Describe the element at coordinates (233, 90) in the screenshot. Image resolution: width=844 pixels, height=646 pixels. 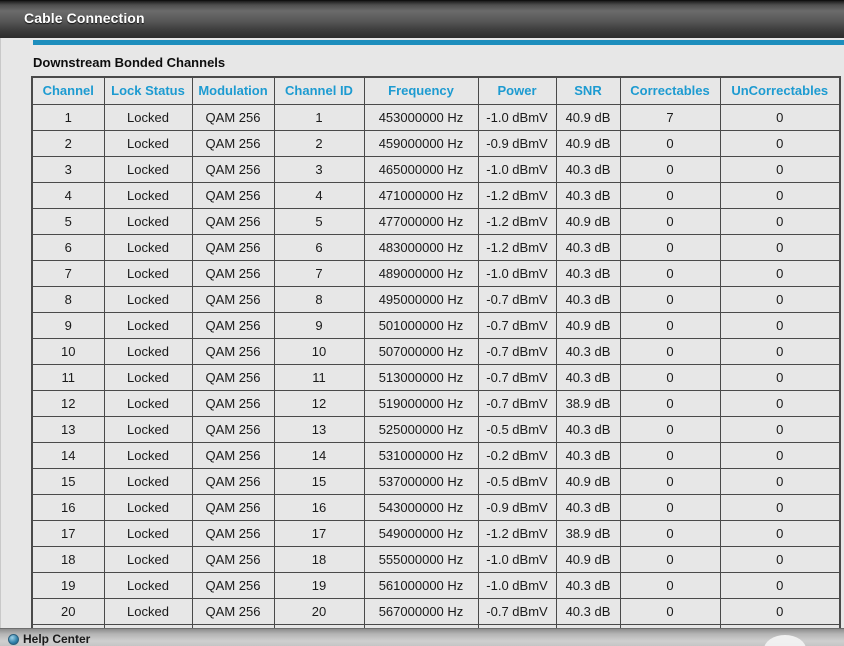
I see `column-header-modulation: Modulation` at that location.